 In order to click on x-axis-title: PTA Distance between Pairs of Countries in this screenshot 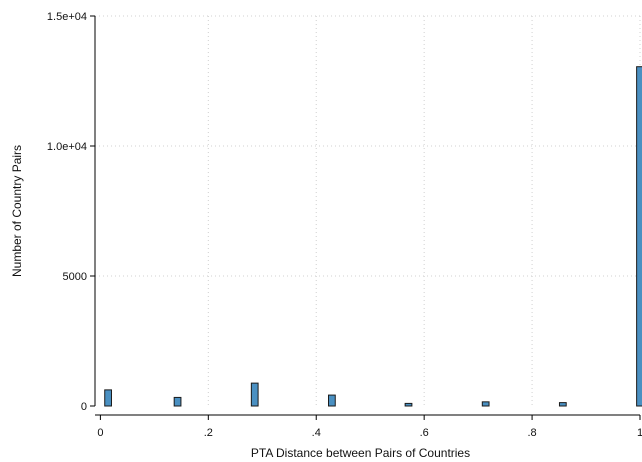, I will do `click(360, 453)`.